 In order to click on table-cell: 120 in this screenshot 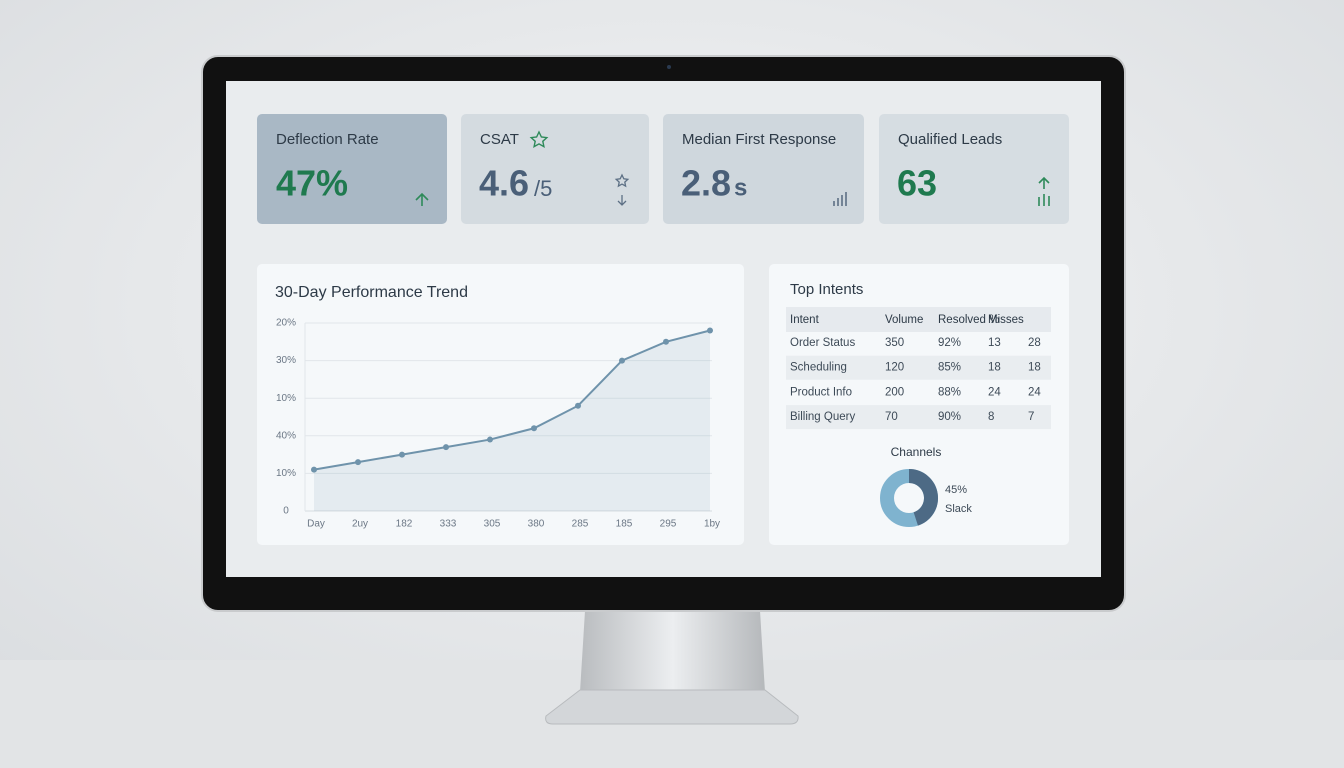, I will do `click(894, 368)`.